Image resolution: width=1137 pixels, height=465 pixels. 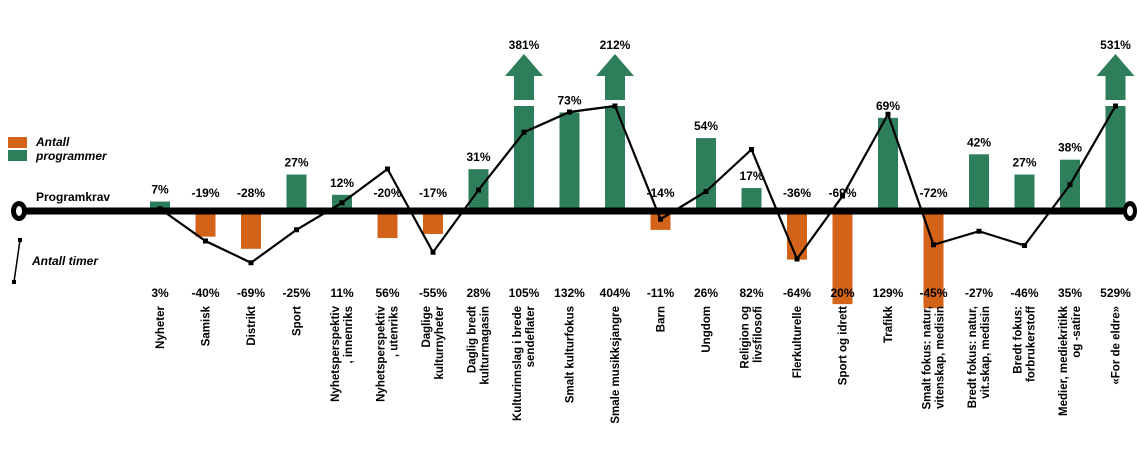 I want to click on bar-samisk, so click(x=205, y=224).